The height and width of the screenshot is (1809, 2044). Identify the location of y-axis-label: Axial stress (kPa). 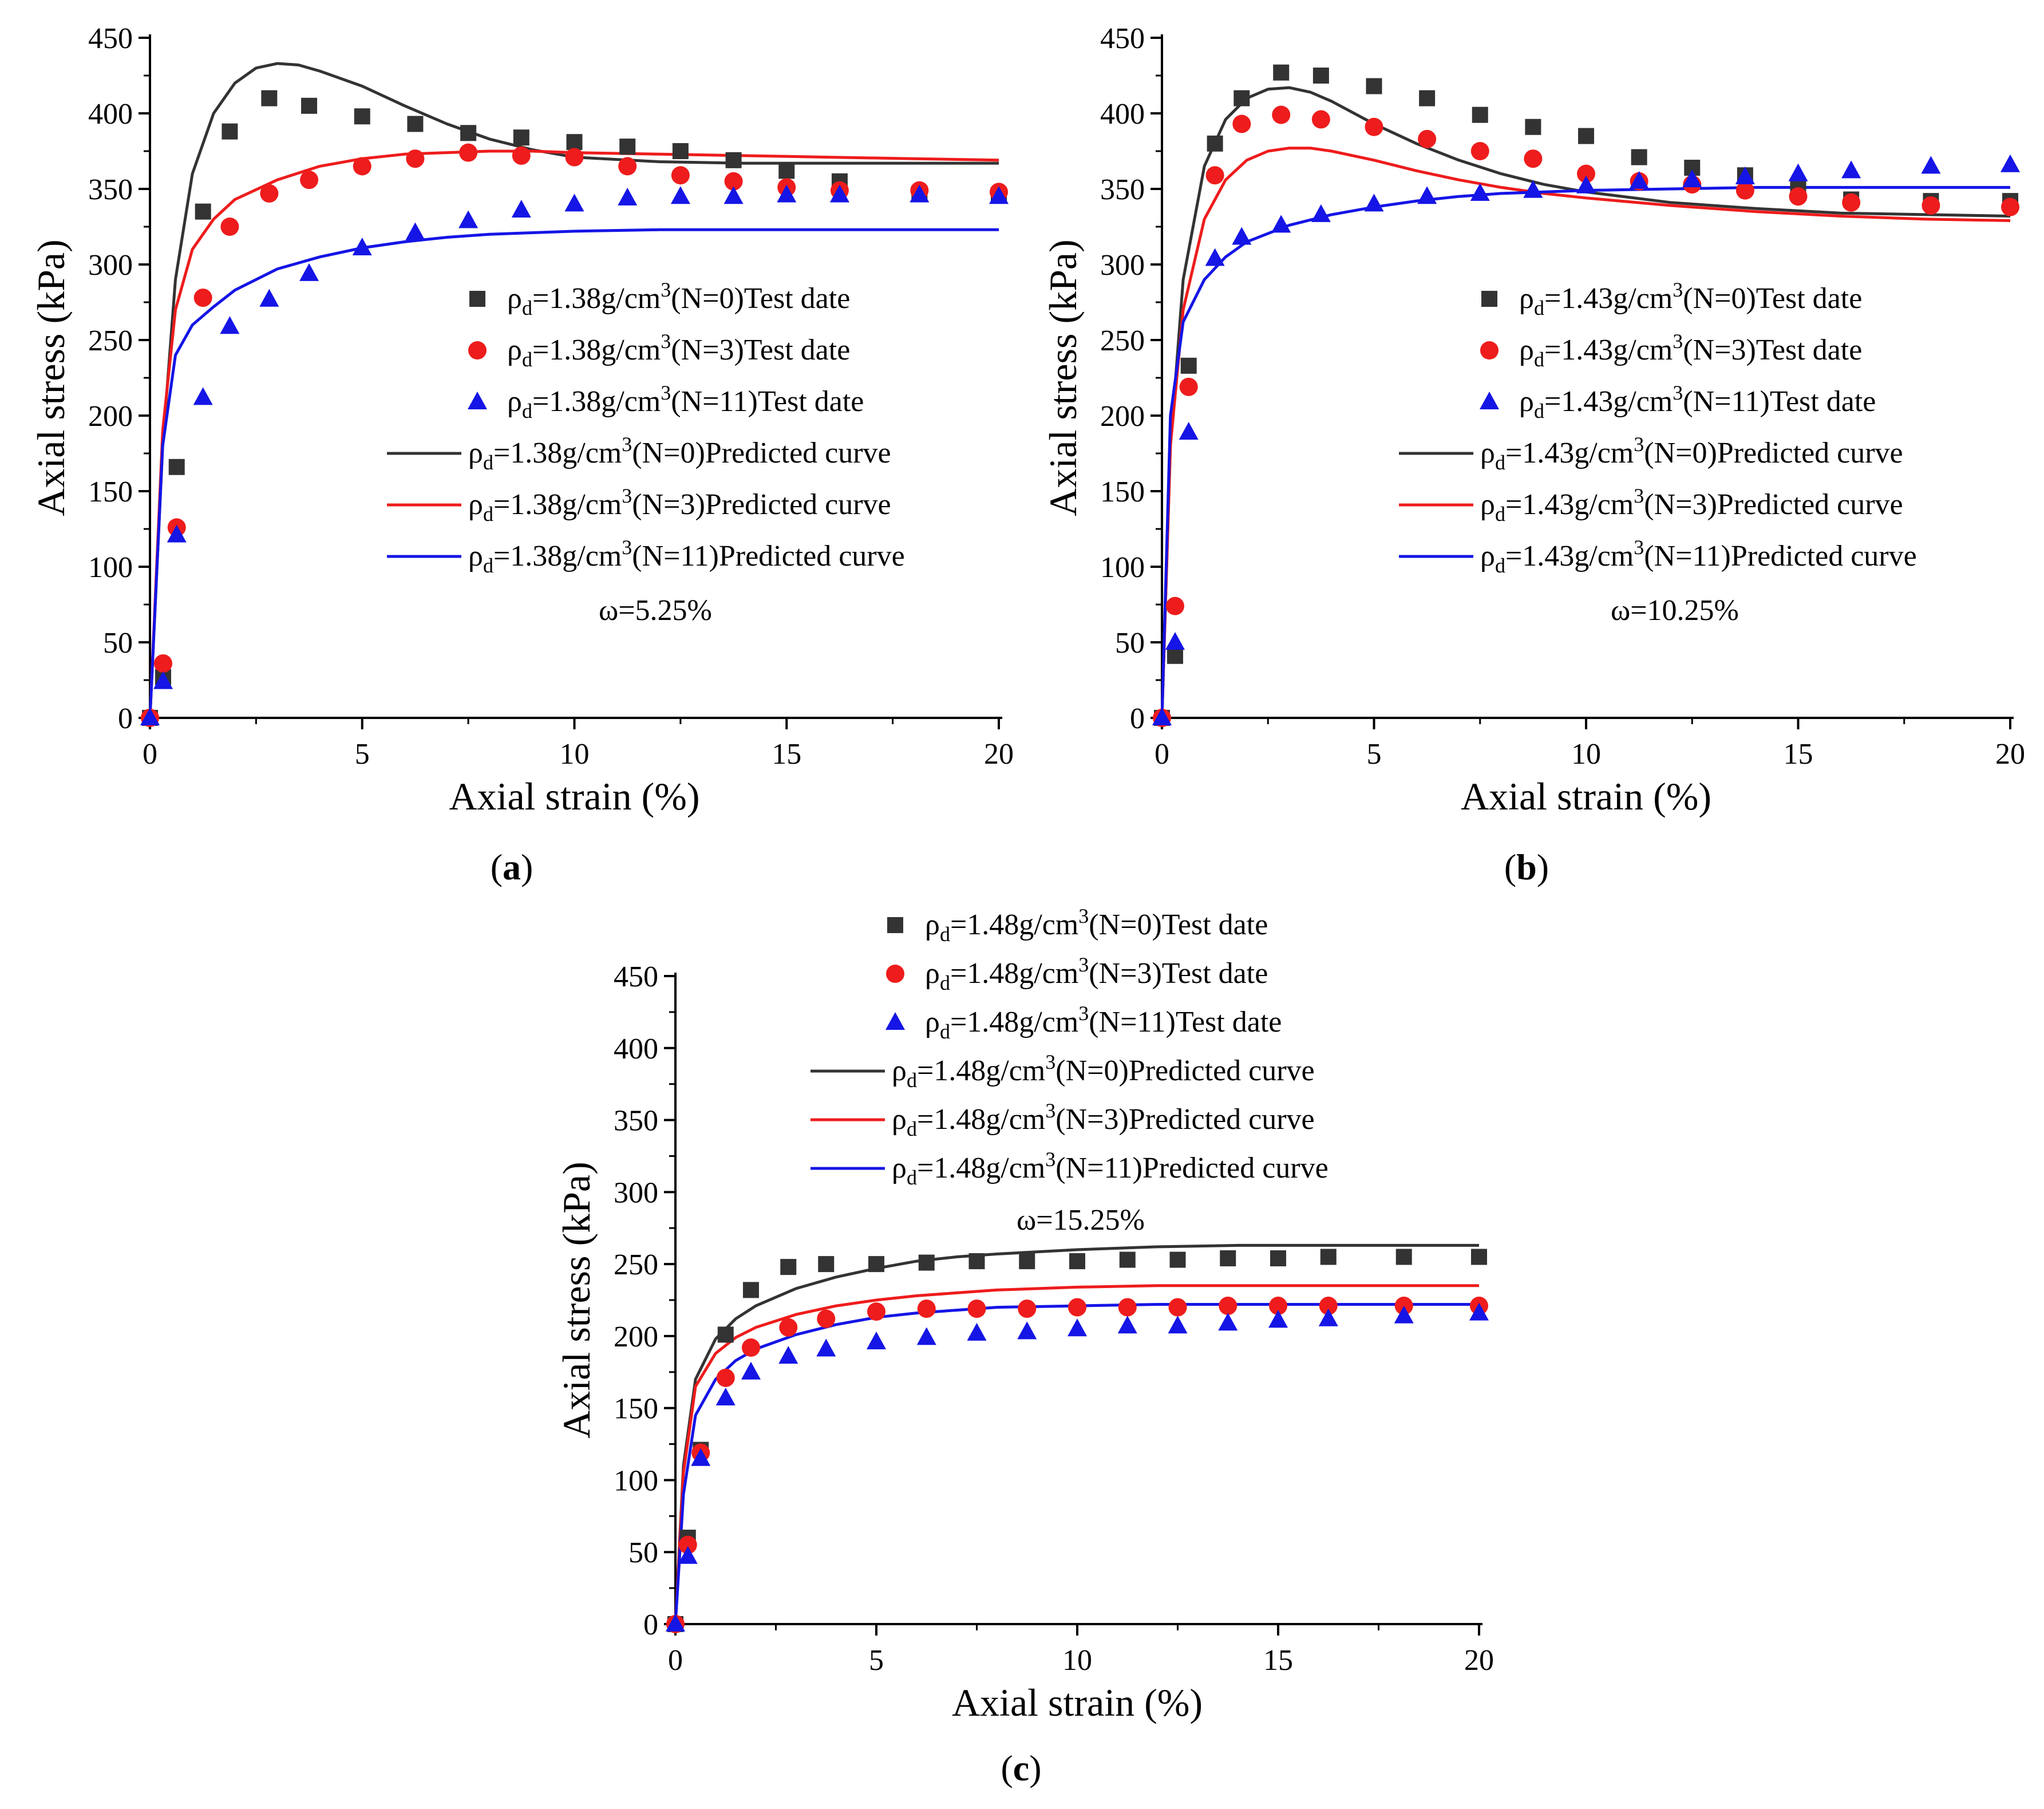
(1063, 378).